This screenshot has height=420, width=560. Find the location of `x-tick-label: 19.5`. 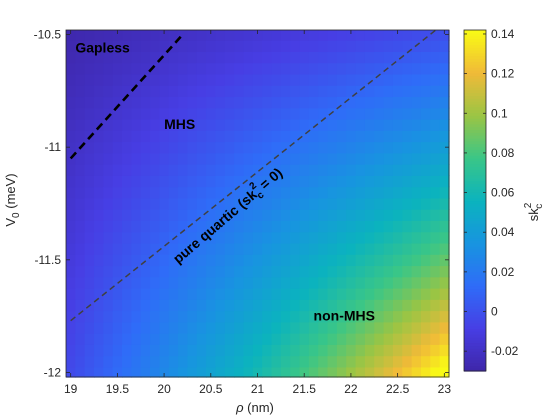

x-tick-label: 19.5 is located at coordinates (118, 389).